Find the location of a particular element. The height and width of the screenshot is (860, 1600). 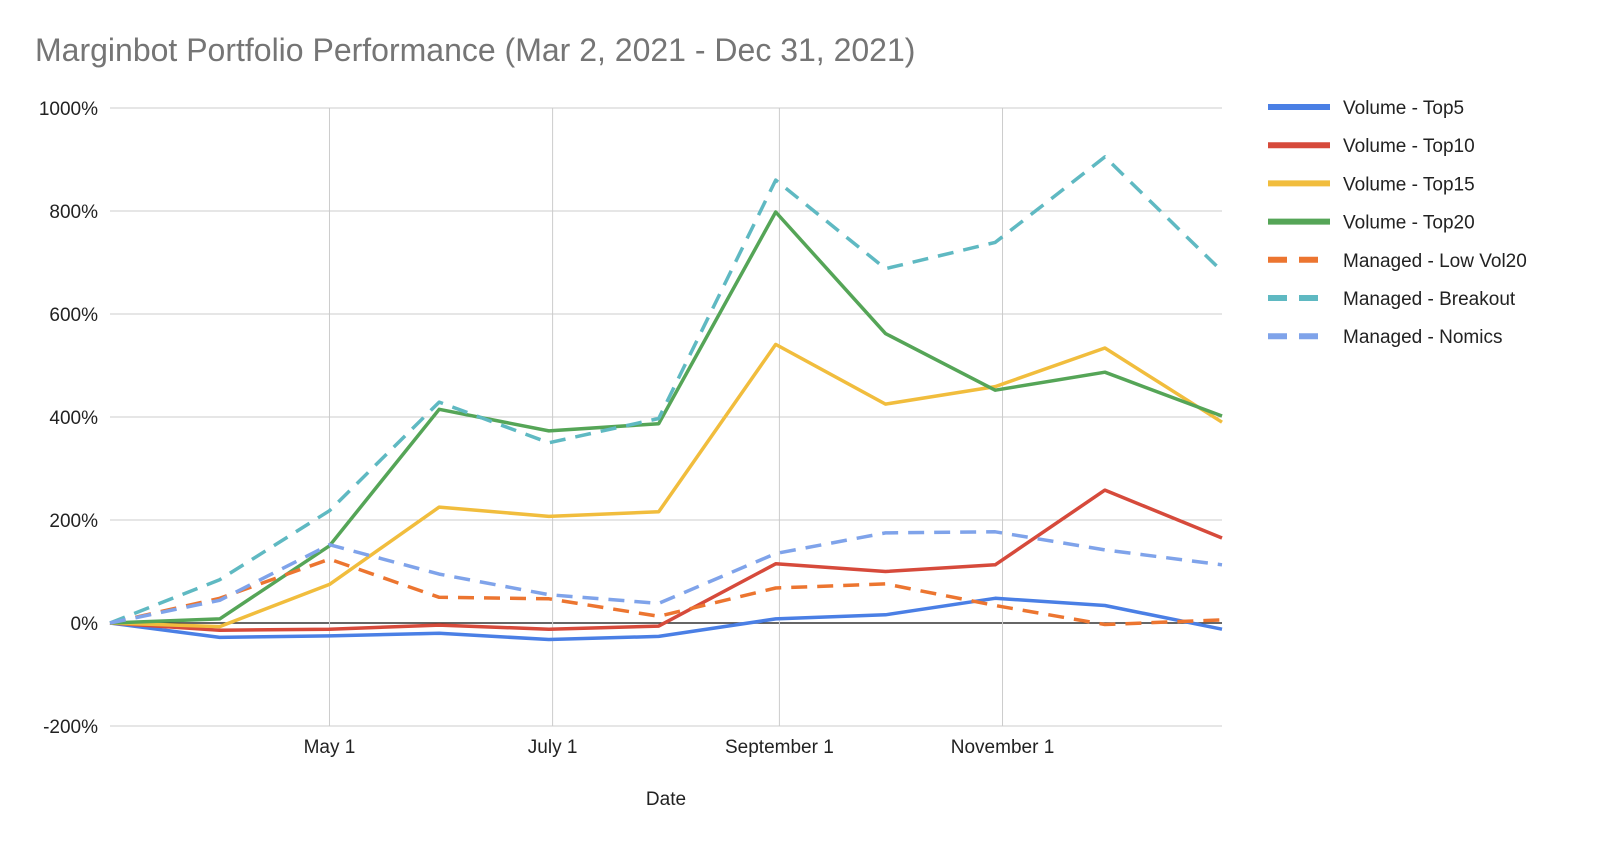

legend-item: Managed - Nomics is located at coordinates (1385, 337).